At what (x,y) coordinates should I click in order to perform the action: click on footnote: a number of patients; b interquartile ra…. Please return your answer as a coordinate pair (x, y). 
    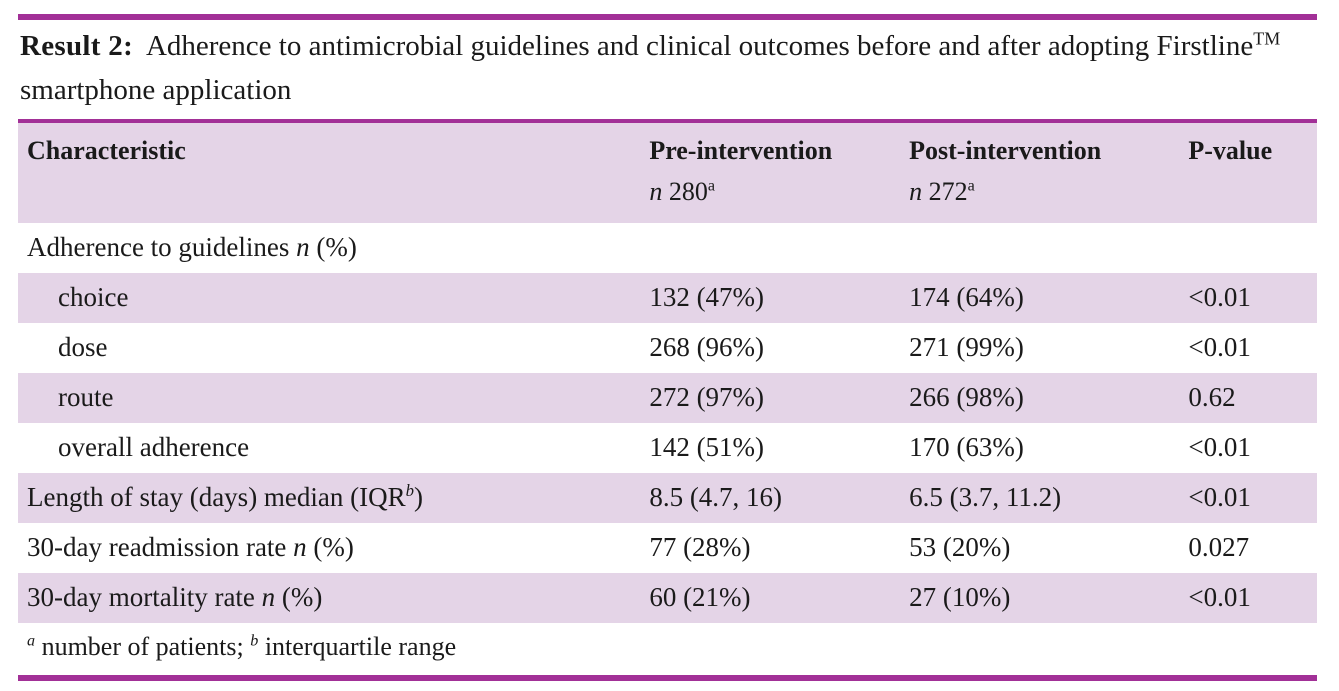
    Looking at the image, I should click on (242, 646).